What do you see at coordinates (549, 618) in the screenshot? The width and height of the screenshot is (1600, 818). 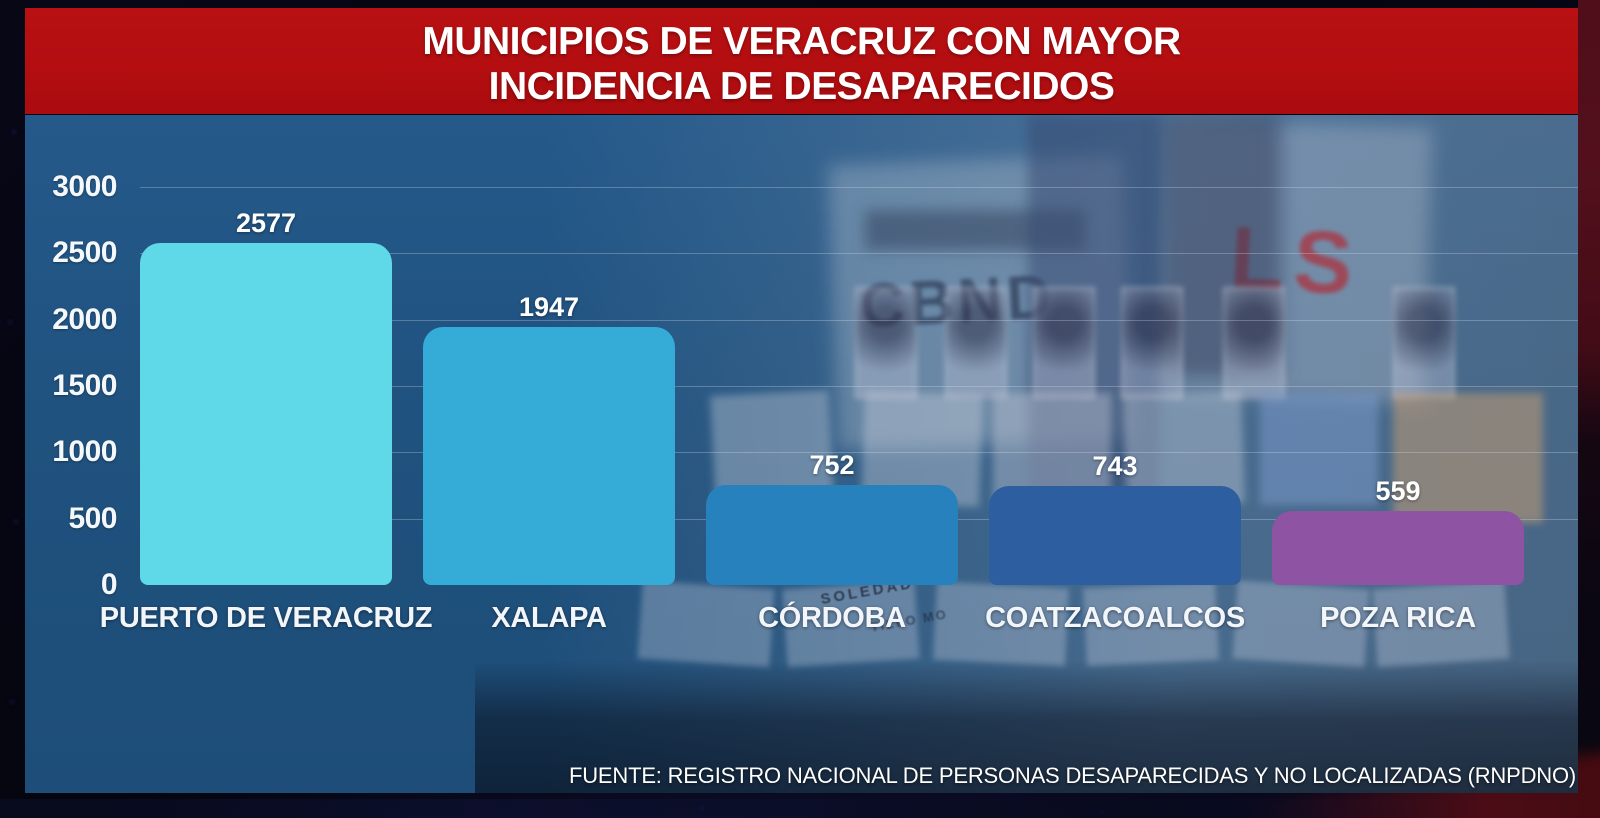 I see `bar-category-label: XALAPA` at bounding box center [549, 618].